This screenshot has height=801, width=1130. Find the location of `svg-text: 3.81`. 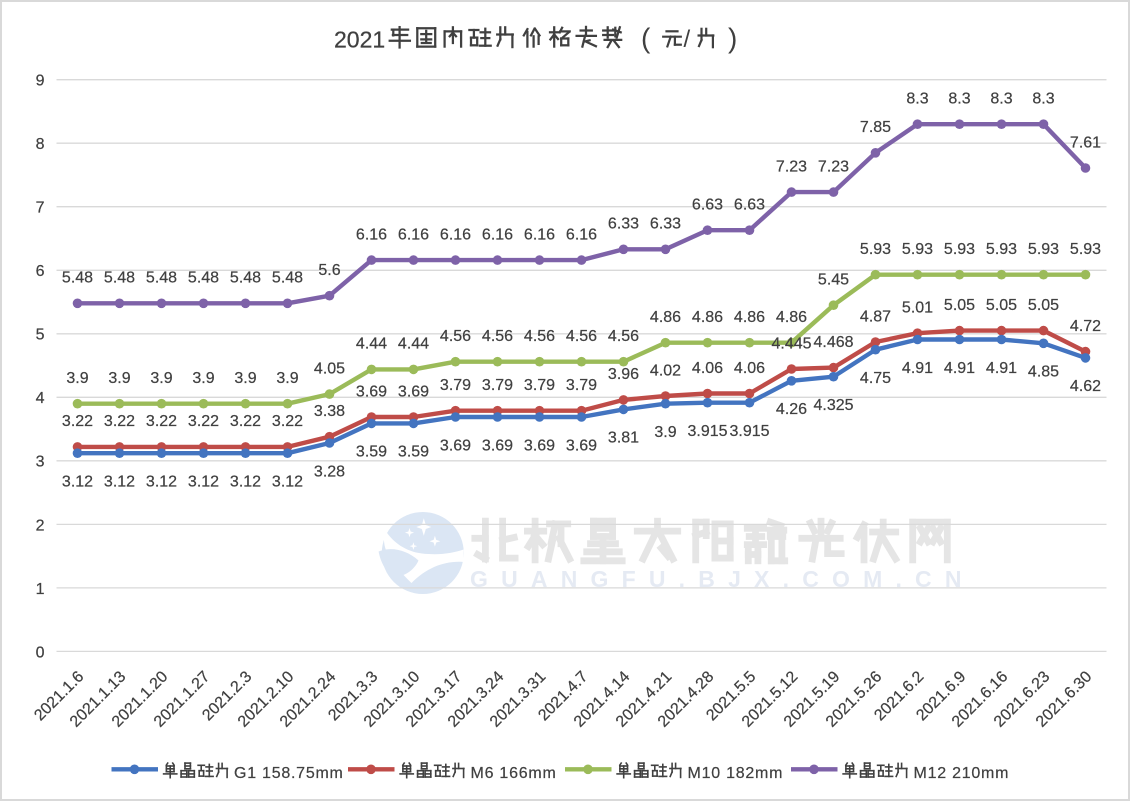

svg-text: 3.81 is located at coordinates (623, 438).